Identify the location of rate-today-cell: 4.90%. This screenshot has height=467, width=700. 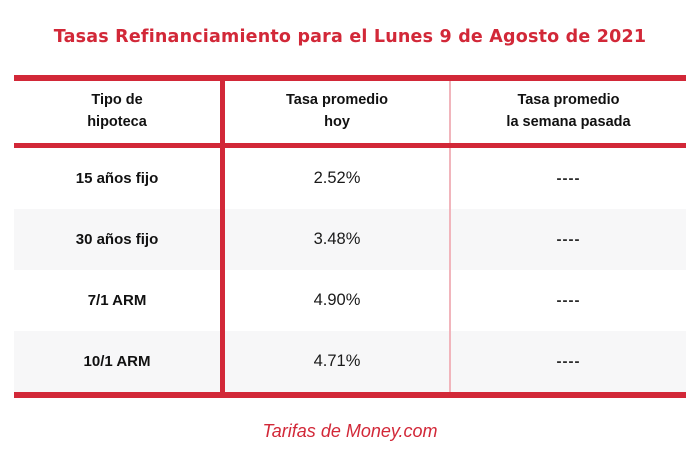
(338, 300).